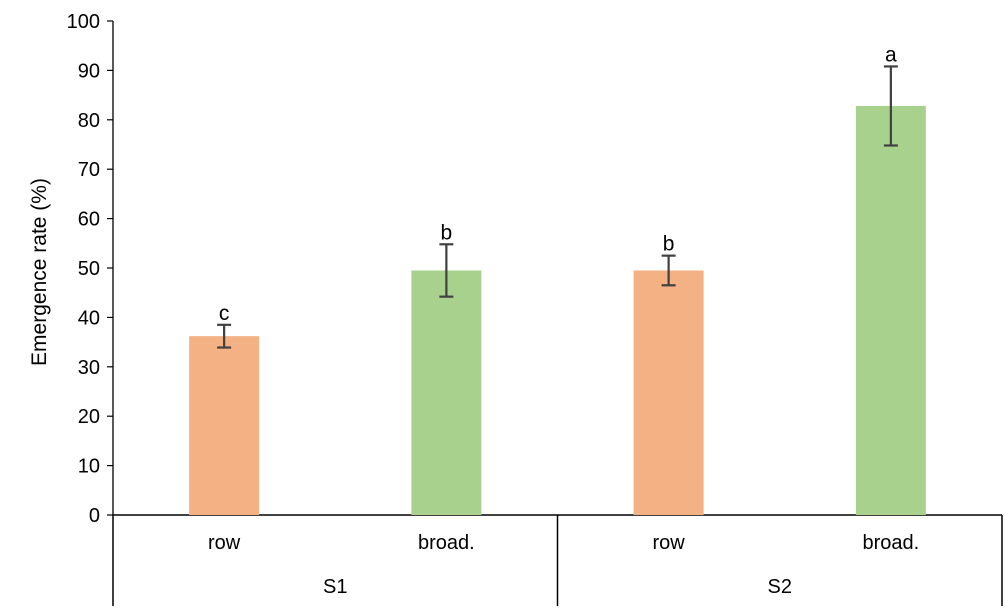 The image size is (1005, 608). What do you see at coordinates (89, 467) in the screenshot?
I see `y-tick-label: 10` at bounding box center [89, 467].